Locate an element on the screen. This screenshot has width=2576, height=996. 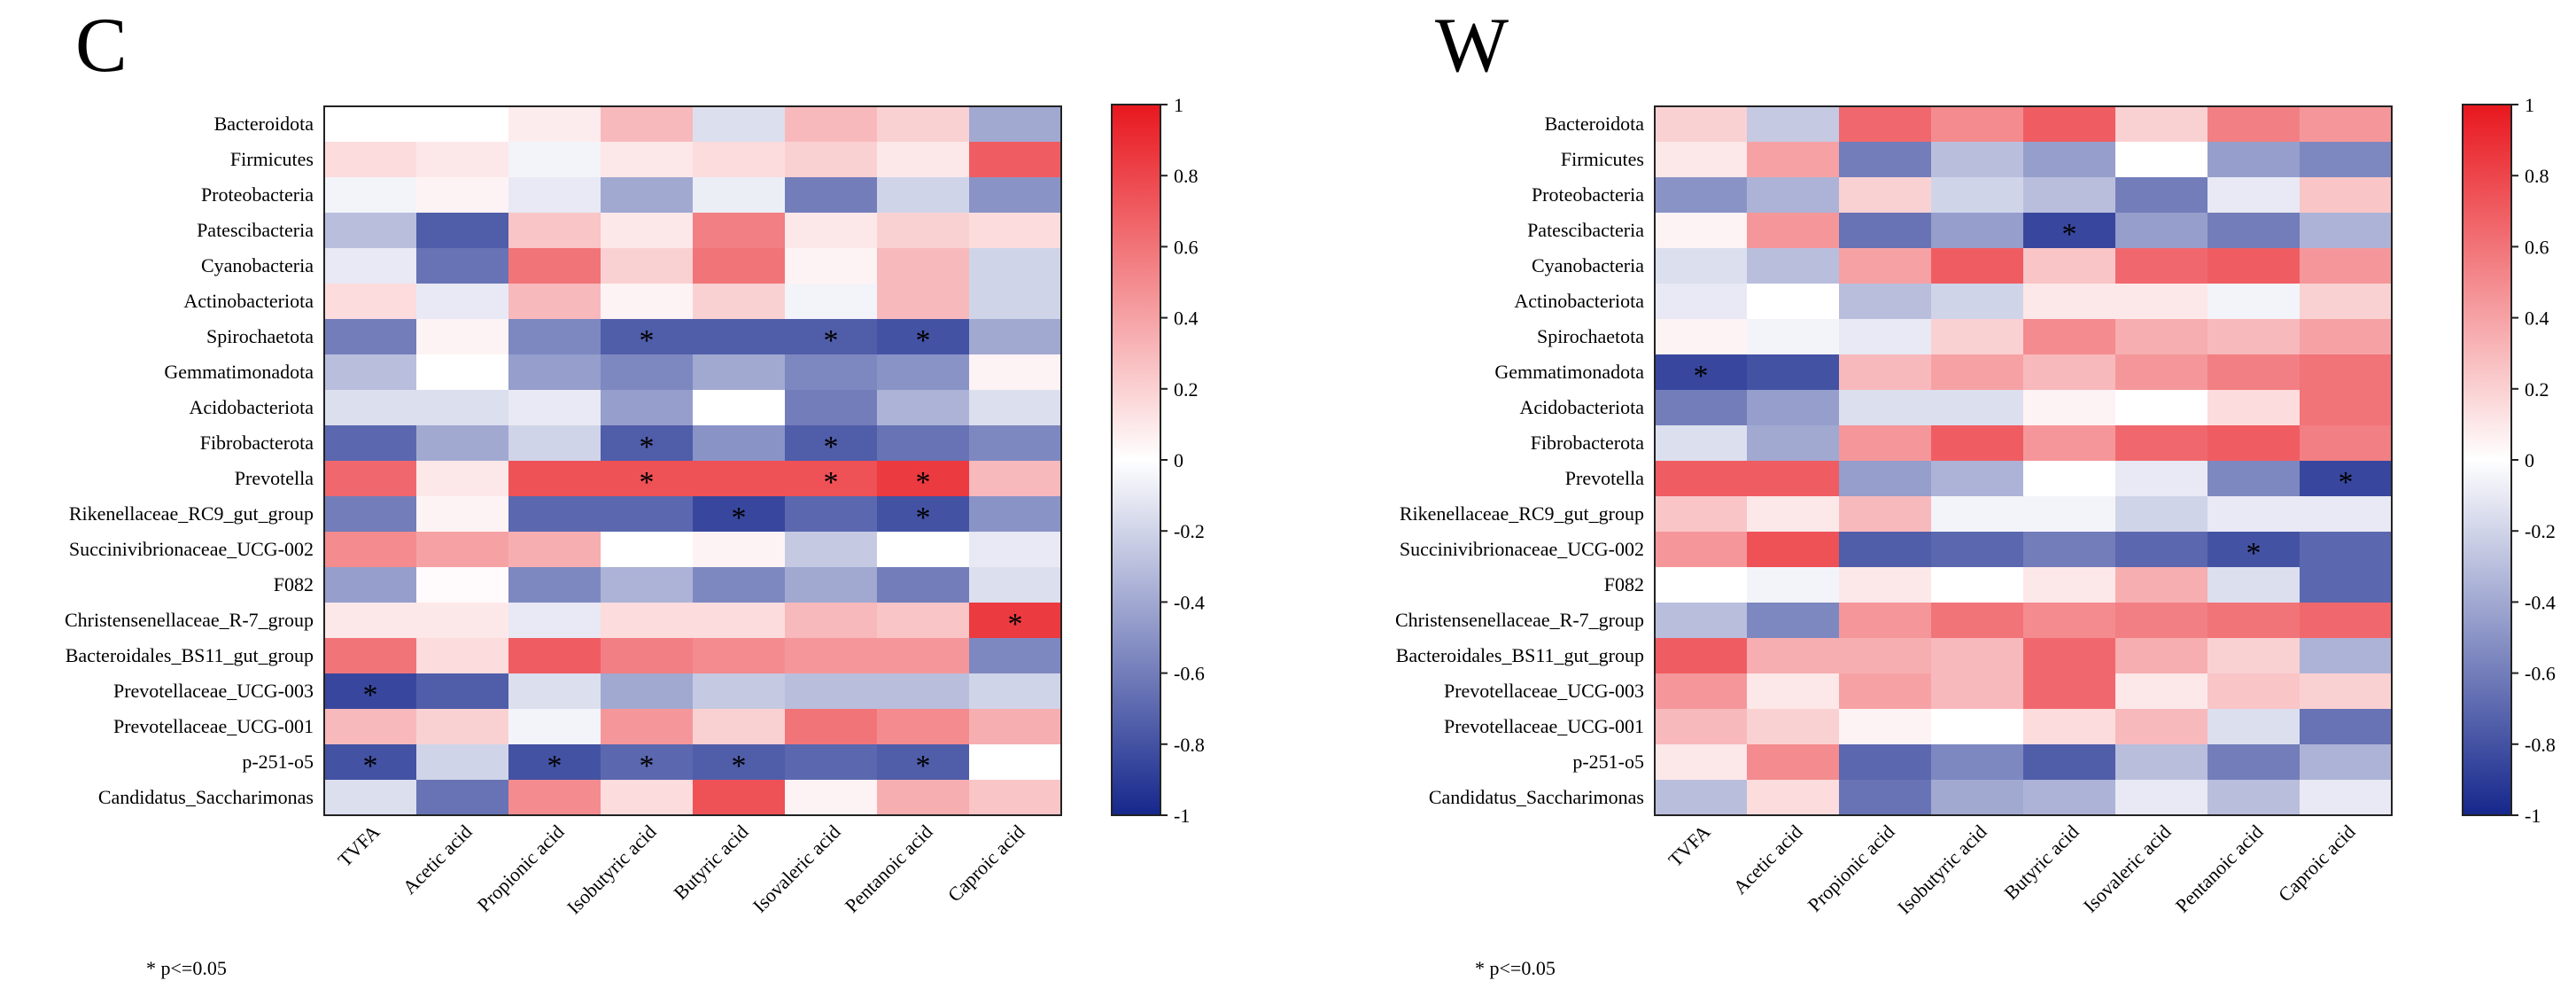
panel-title: W is located at coordinates (1472, 46).